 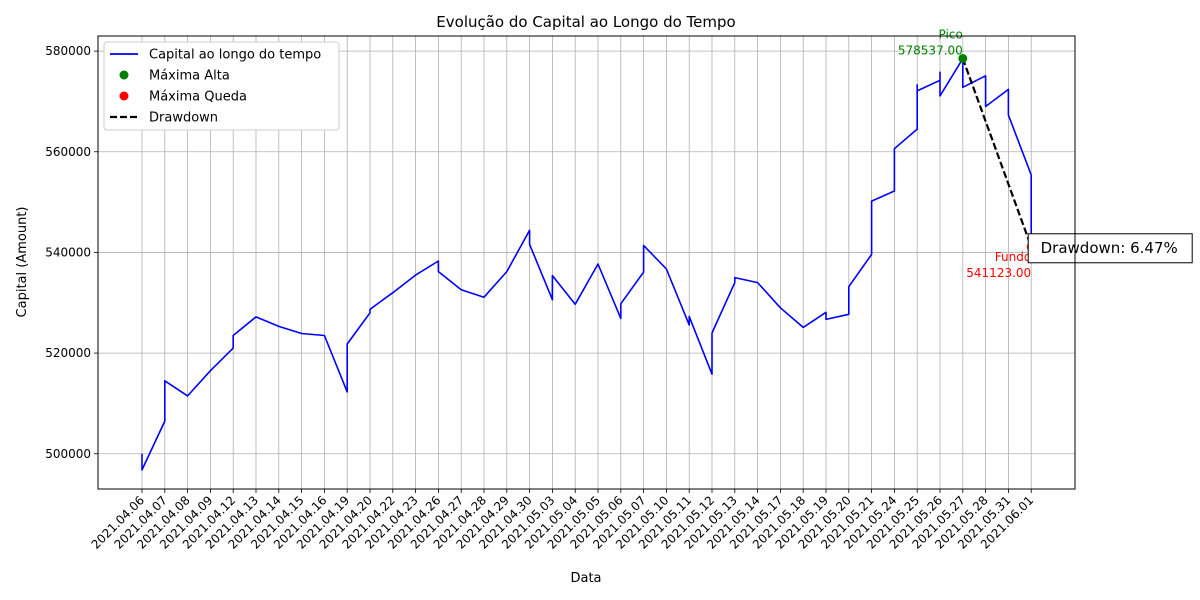 I want to click on legend-label: Drawdown, so click(x=183, y=118).